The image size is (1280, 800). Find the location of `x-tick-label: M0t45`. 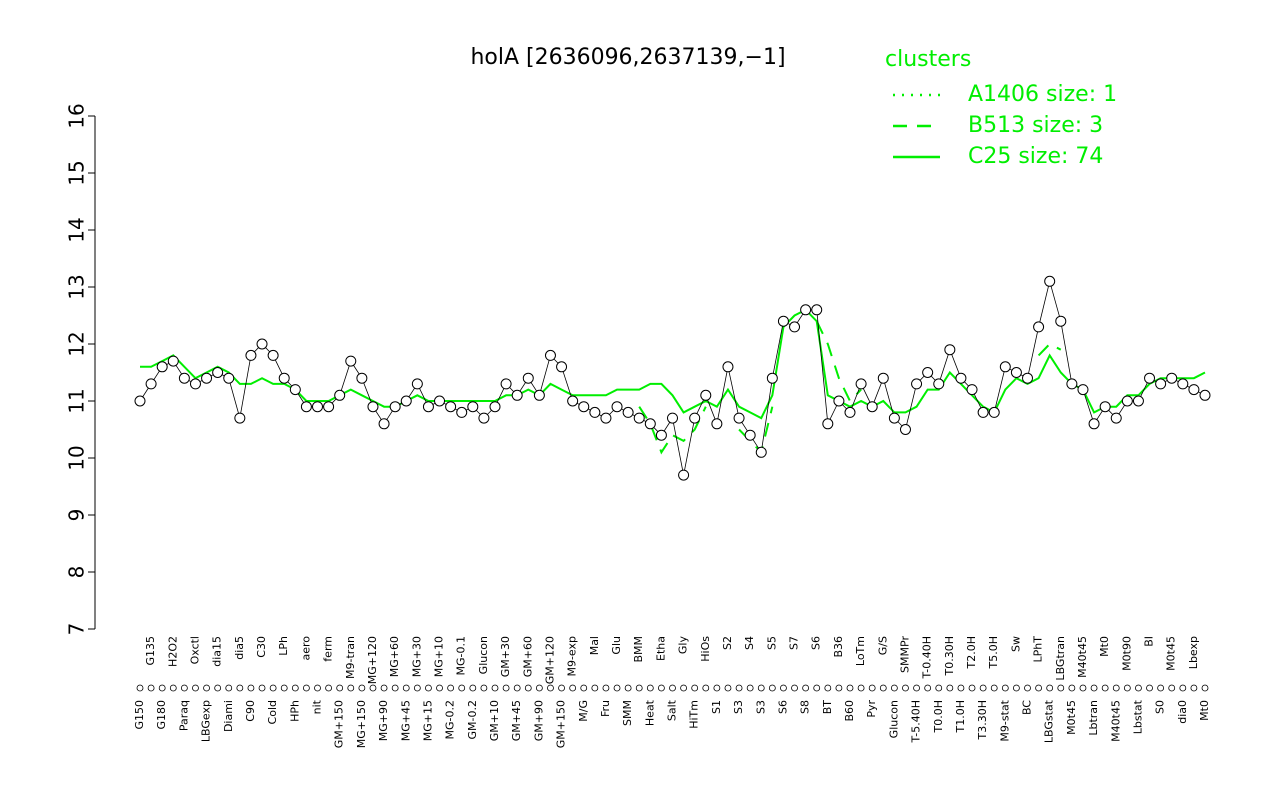

x-tick-label: M0t45 is located at coordinates (1071, 717).